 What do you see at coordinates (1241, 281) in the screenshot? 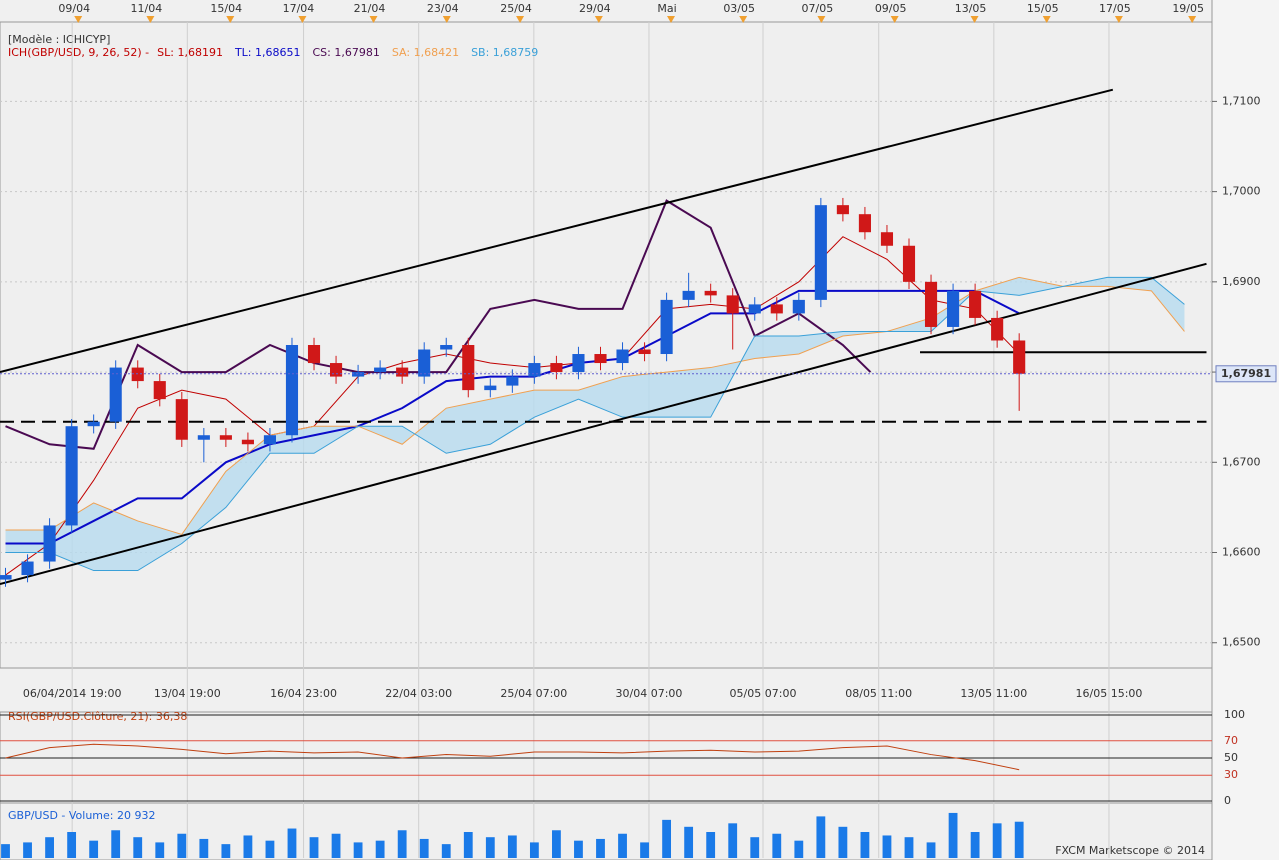
I see `y-tick-label: 1,6900` at bounding box center [1241, 281].